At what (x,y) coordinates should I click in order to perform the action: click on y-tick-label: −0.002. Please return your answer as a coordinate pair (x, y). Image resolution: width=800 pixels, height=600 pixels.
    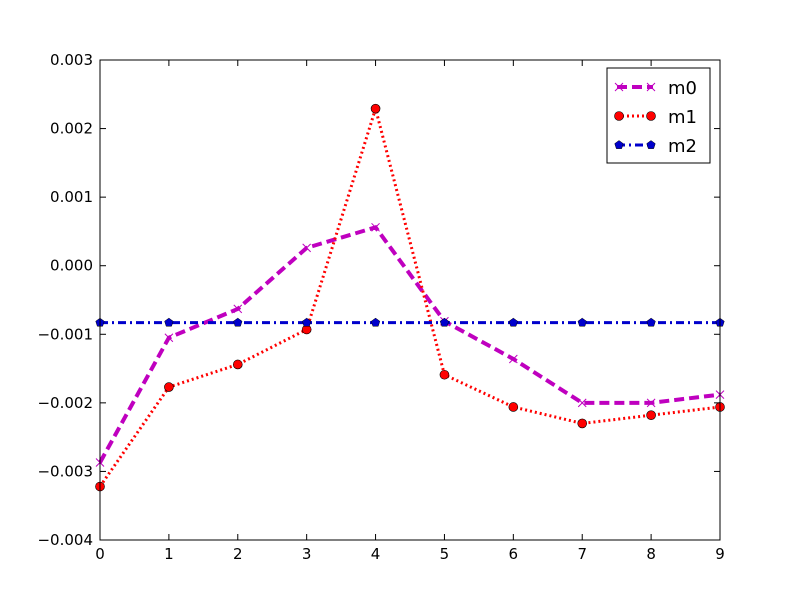
    Looking at the image, I should click on (65, 403).